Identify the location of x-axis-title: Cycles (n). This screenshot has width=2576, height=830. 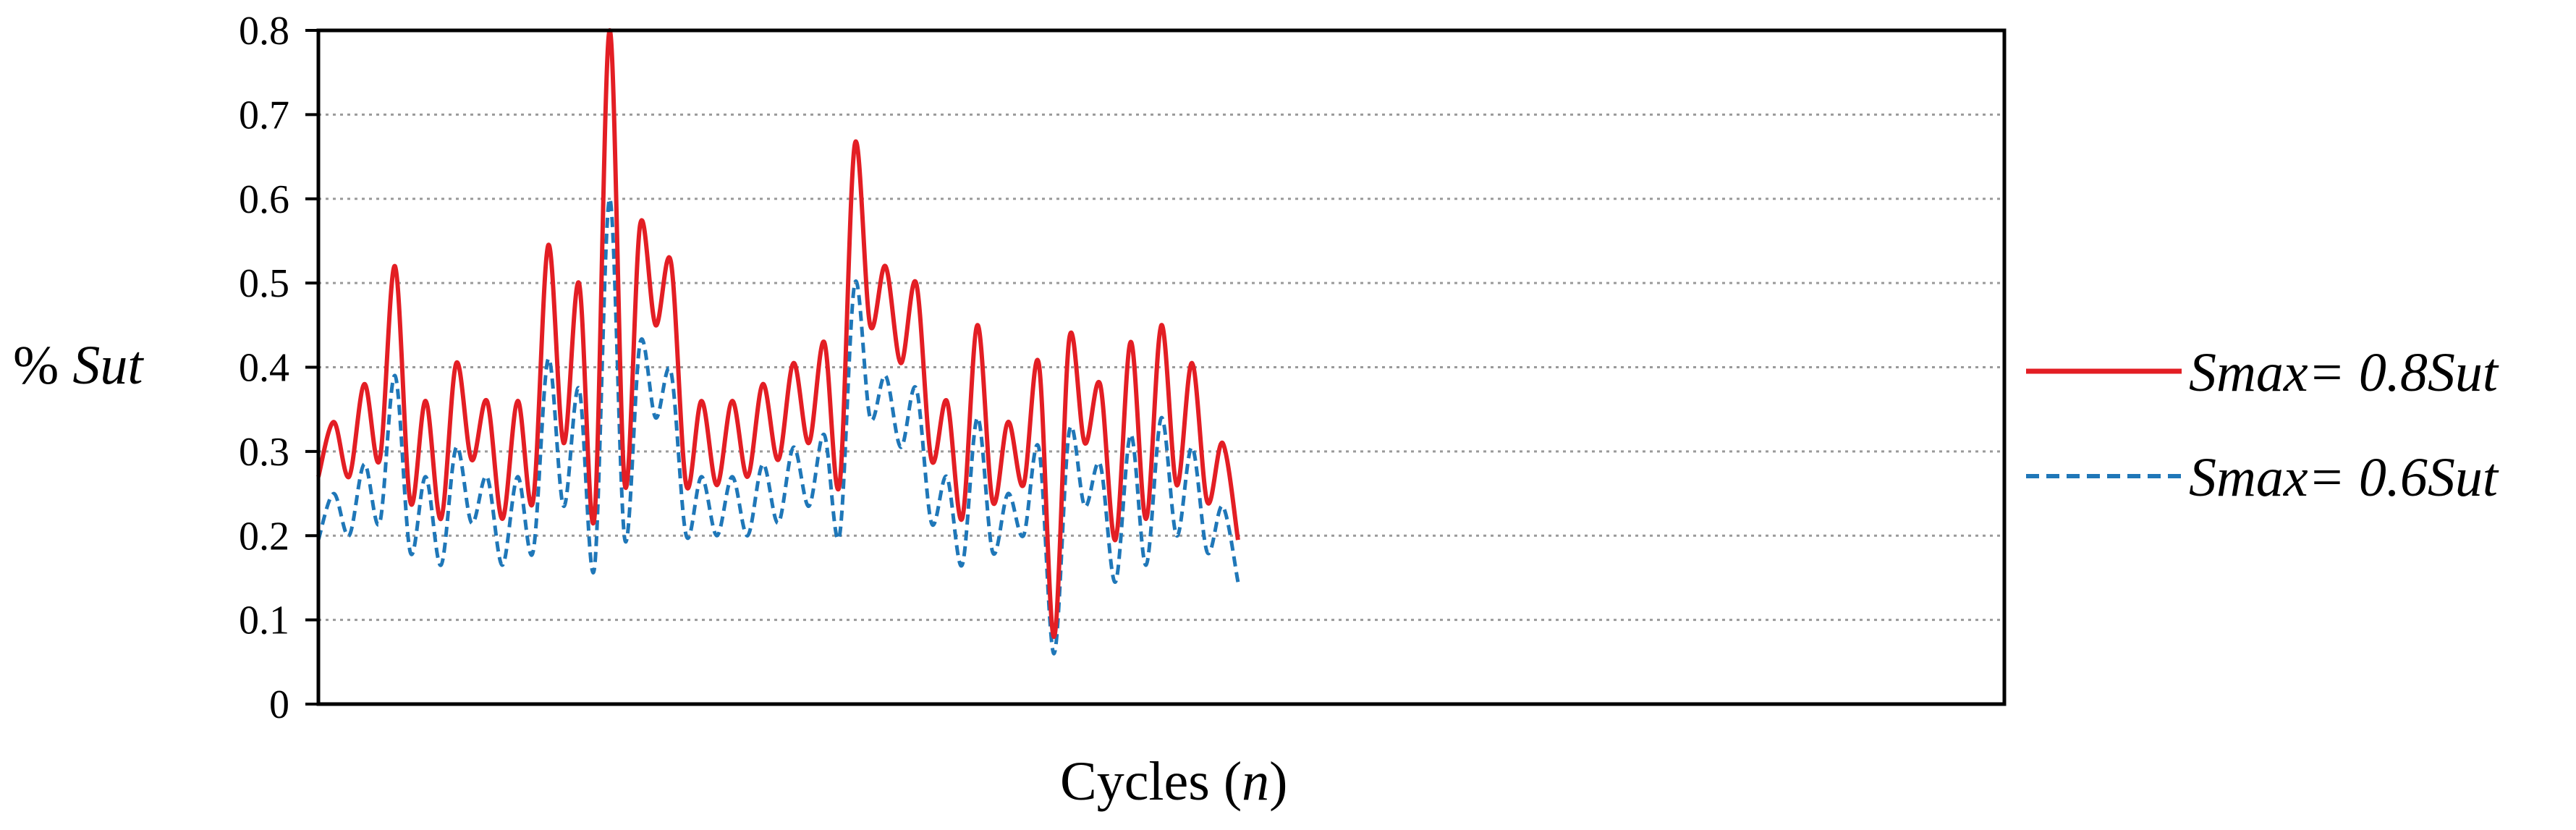
(1173, 781).